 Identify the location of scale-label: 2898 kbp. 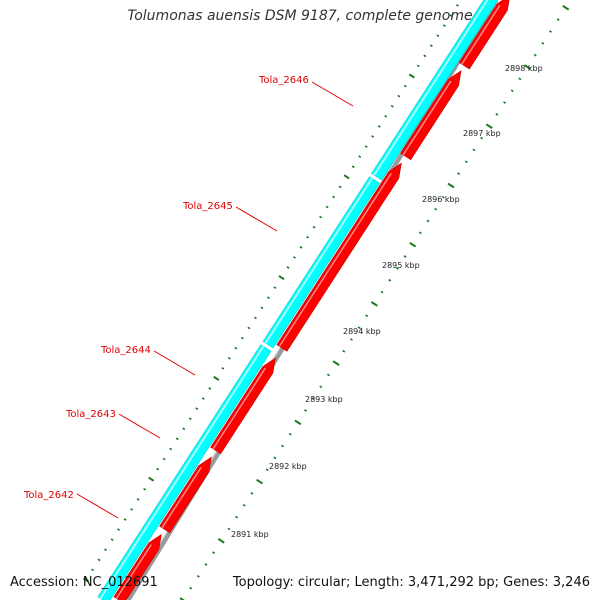
(524, 68).